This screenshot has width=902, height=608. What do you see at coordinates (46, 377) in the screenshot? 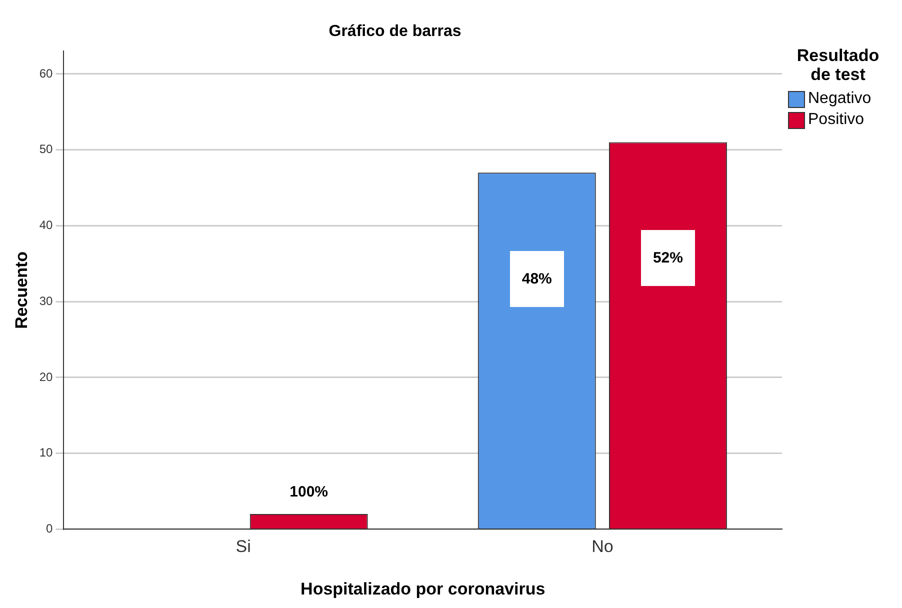
I see `y-tick-label: 20` at bounding box center [46, 377].